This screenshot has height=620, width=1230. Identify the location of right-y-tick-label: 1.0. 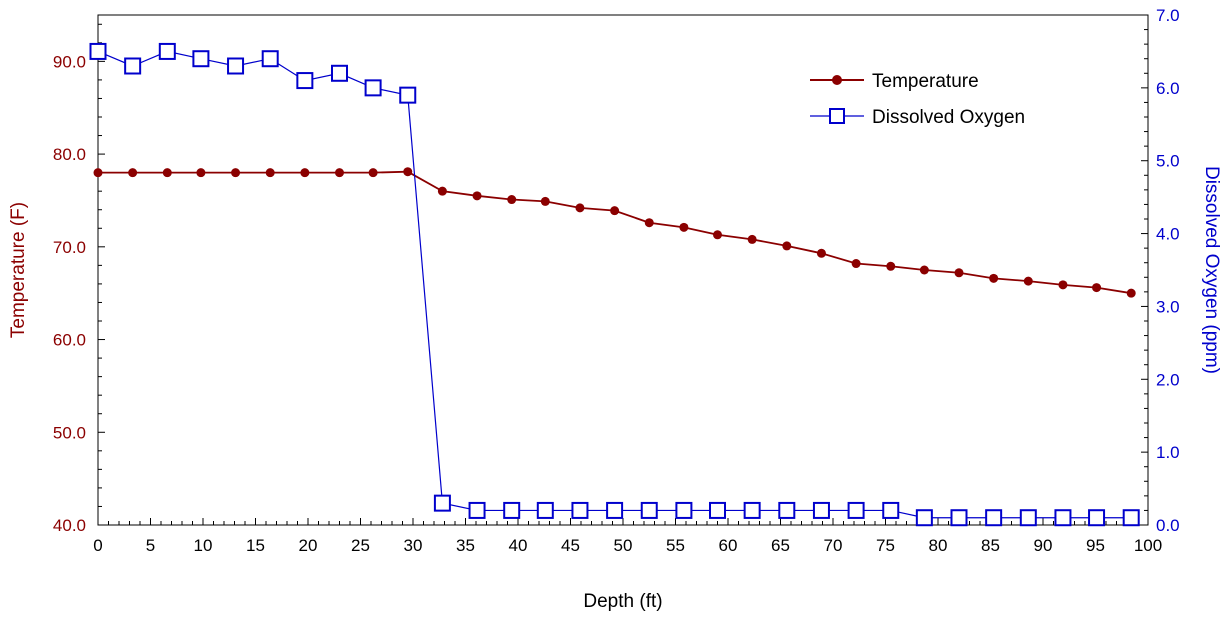
(1168, 452).